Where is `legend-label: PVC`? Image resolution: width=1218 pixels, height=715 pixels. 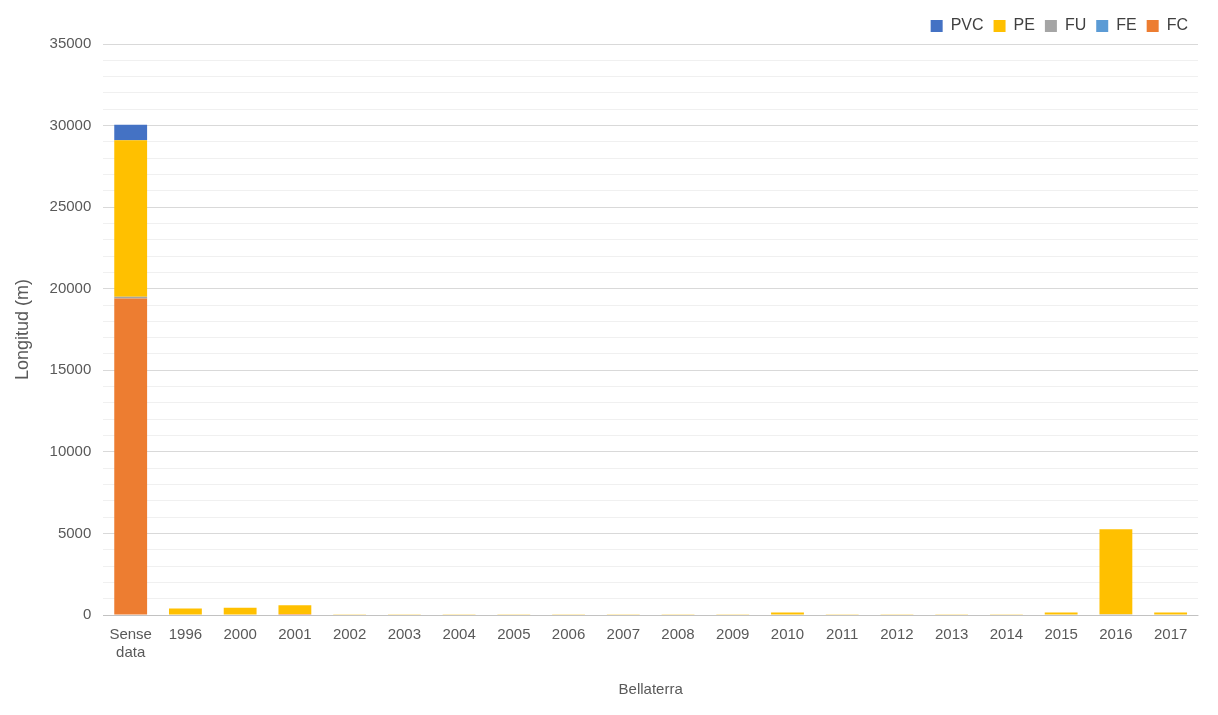 legend-label: PVC is located at coordinates (967, 25).